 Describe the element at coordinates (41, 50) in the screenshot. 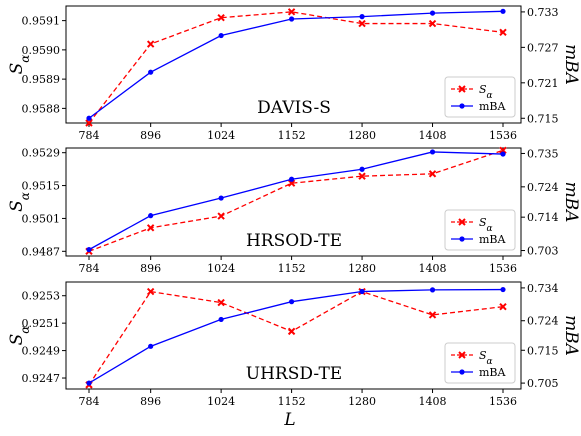

I see `left-tick-label: 0.9590` at that location.